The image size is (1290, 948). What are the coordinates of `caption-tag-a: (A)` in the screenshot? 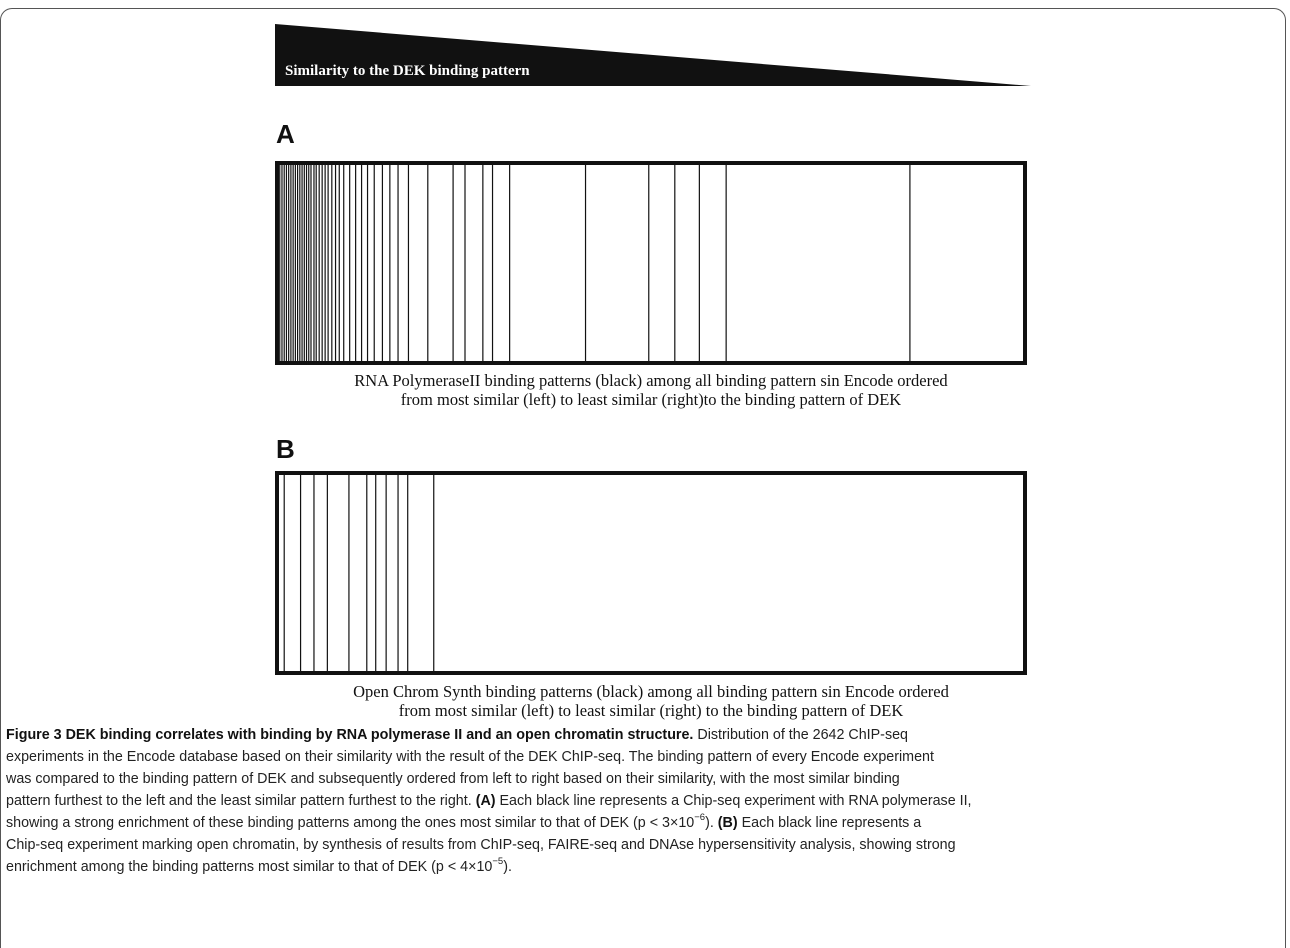 It's located at (485, 801).